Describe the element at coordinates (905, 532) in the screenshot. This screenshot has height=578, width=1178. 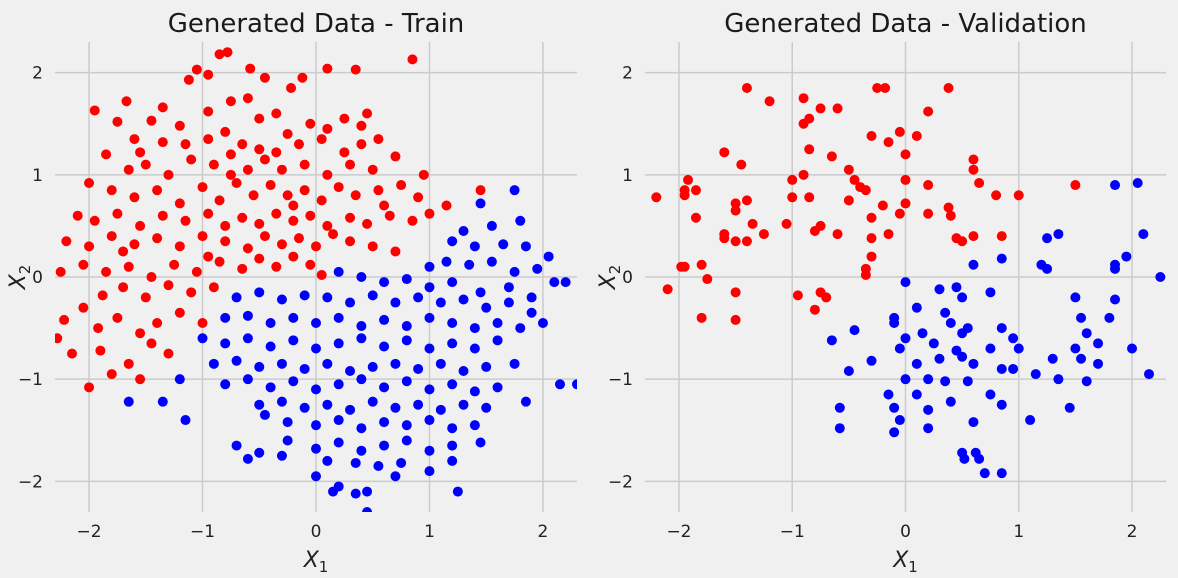
I see `x-tick-label: 0` at that location.